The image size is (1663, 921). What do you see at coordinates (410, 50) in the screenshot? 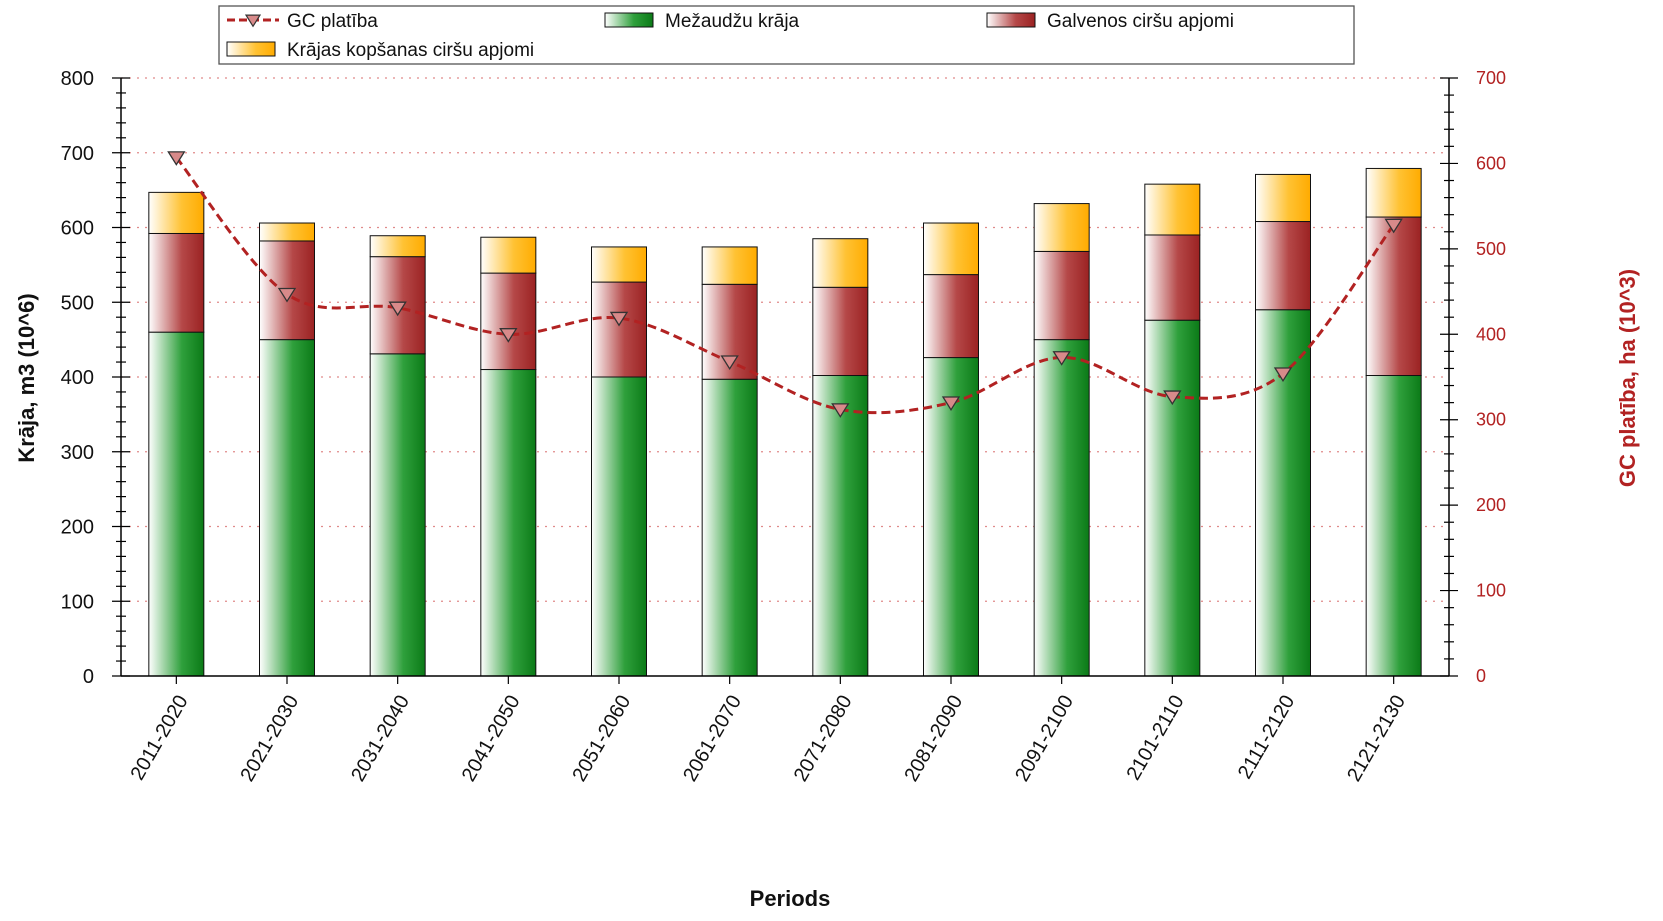
I see `legend-label: Krājas kopšanas ciršu apjomi` at bounding box center [410, 50].